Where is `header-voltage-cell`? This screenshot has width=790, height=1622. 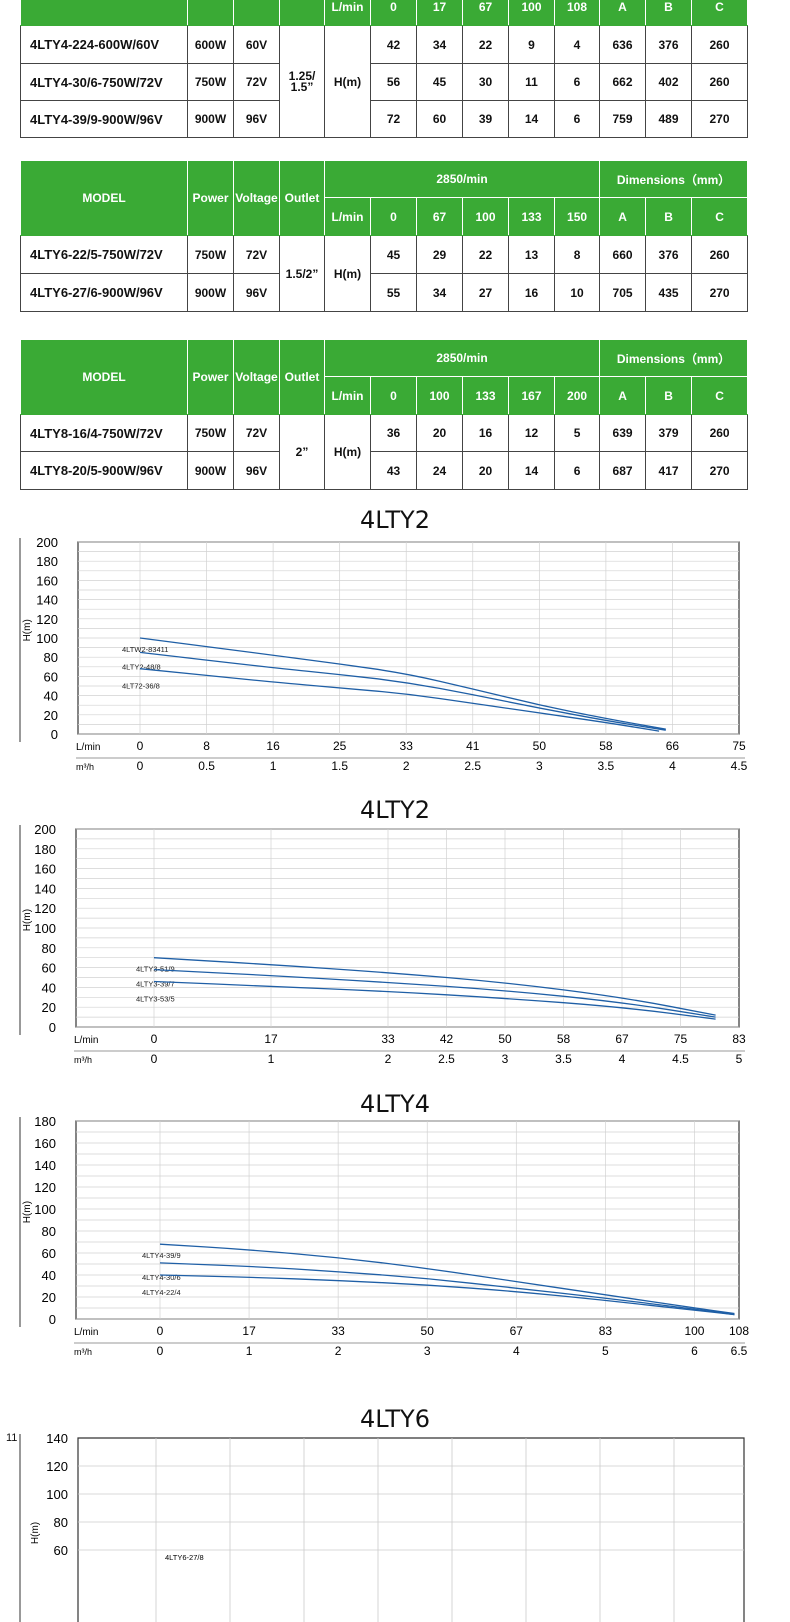
header-voltage-cell is located at coordinates (256, 13).